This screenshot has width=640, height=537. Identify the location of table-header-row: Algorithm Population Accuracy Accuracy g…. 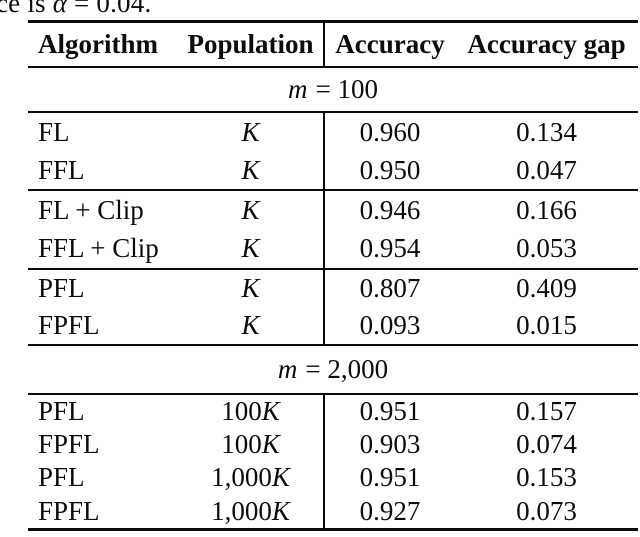
(333, 44).